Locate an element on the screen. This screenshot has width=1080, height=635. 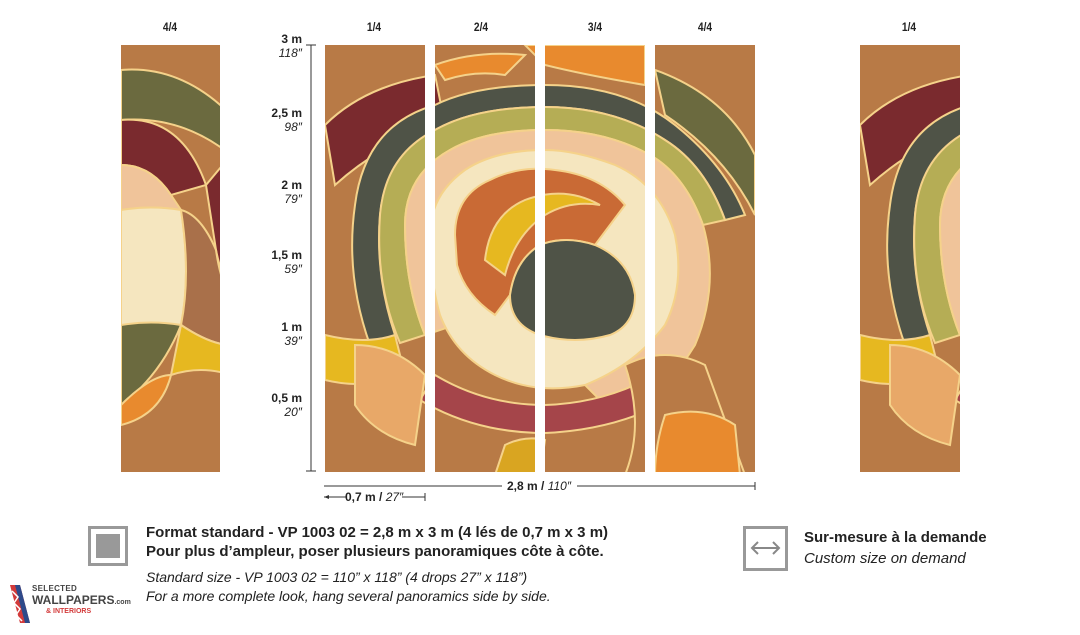
drop-width-label: 0,7 m / 27″ is located at coordinates (374, 497).